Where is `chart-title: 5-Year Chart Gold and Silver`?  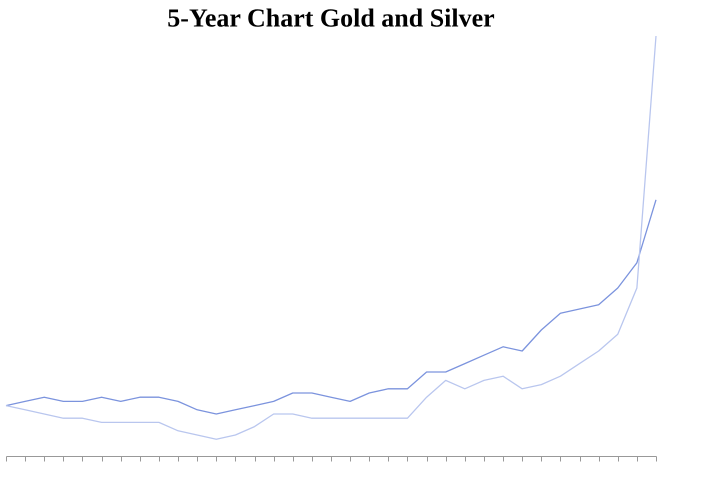 chart-title: 5-Year Chart Gold and Silver is located at coordinates (331, 17).